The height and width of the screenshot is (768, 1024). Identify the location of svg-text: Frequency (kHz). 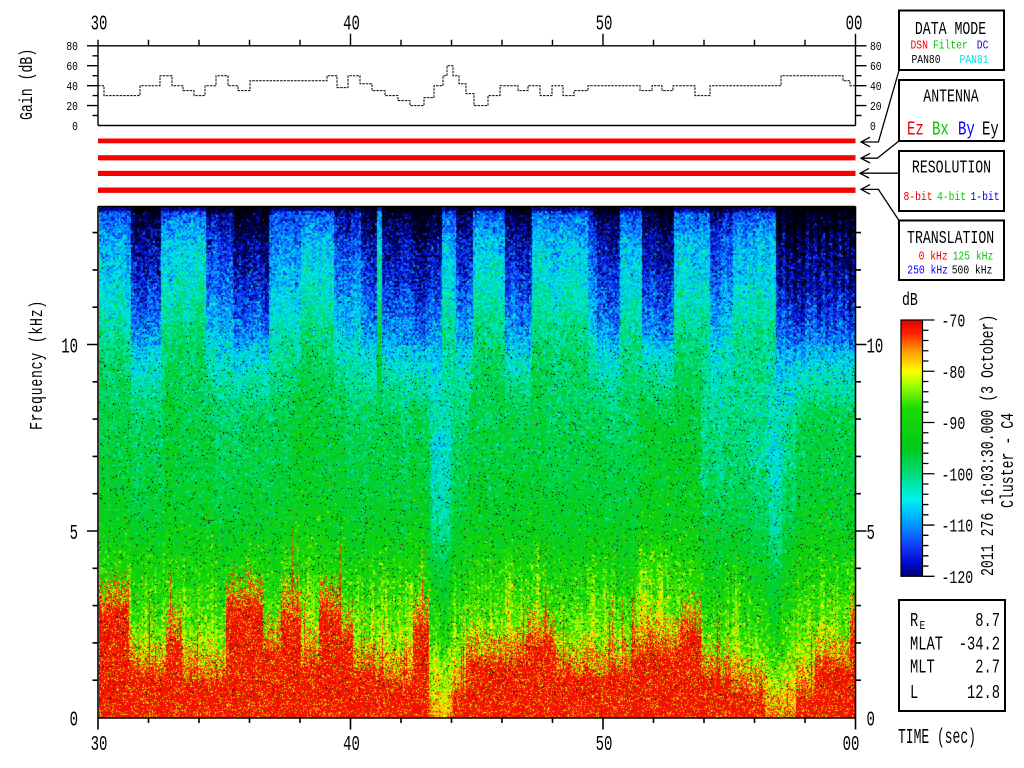
(37, 365).